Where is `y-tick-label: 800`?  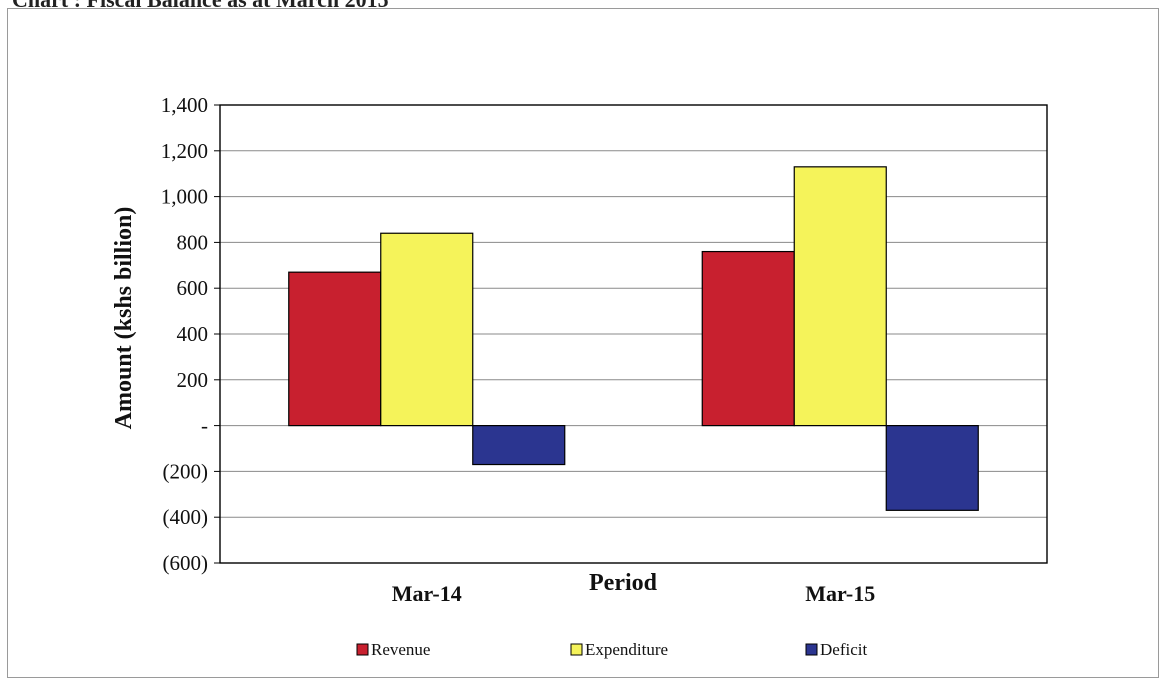
y-tick-label: 800 is located at coordinates (193, 242).